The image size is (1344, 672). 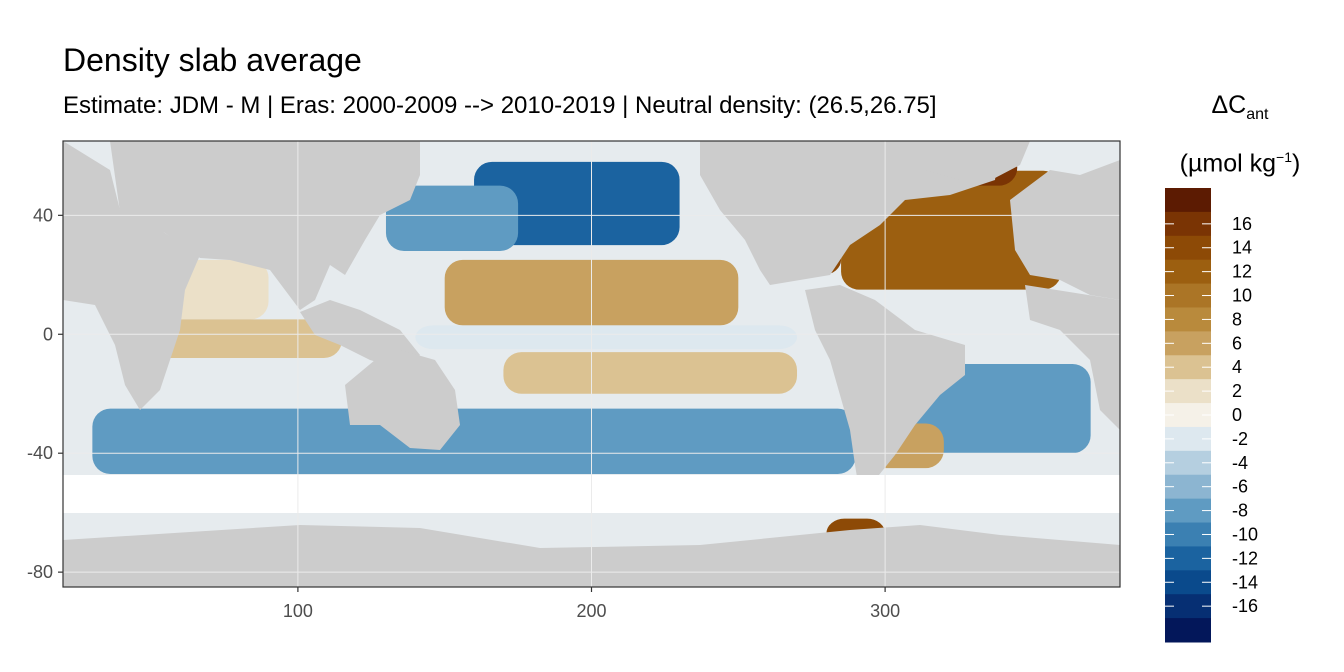 I want to click on region-north-pacific-blue, so click(x=577, y=203).